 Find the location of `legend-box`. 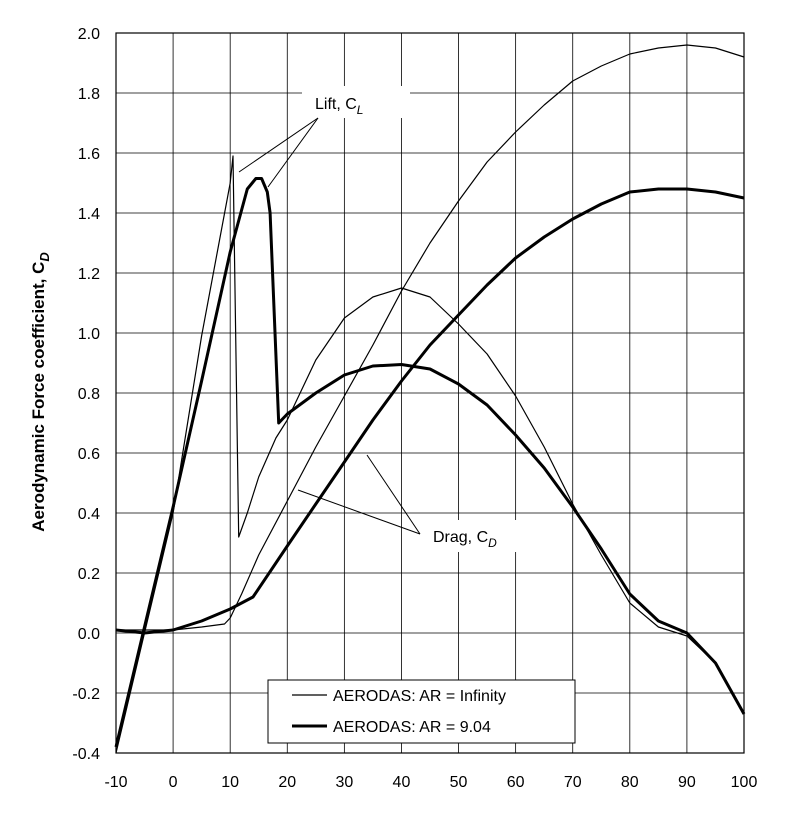

legend-box is located at coordinates (421, 711).